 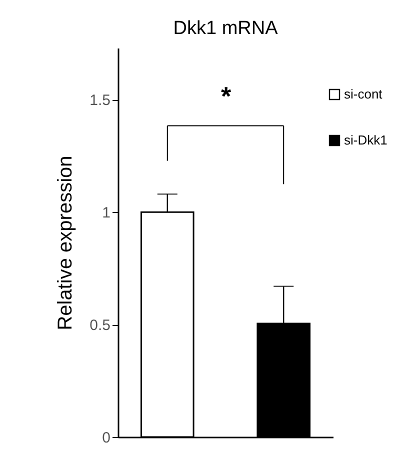 I want to click on annotation: *, so click(x=226, y=95).